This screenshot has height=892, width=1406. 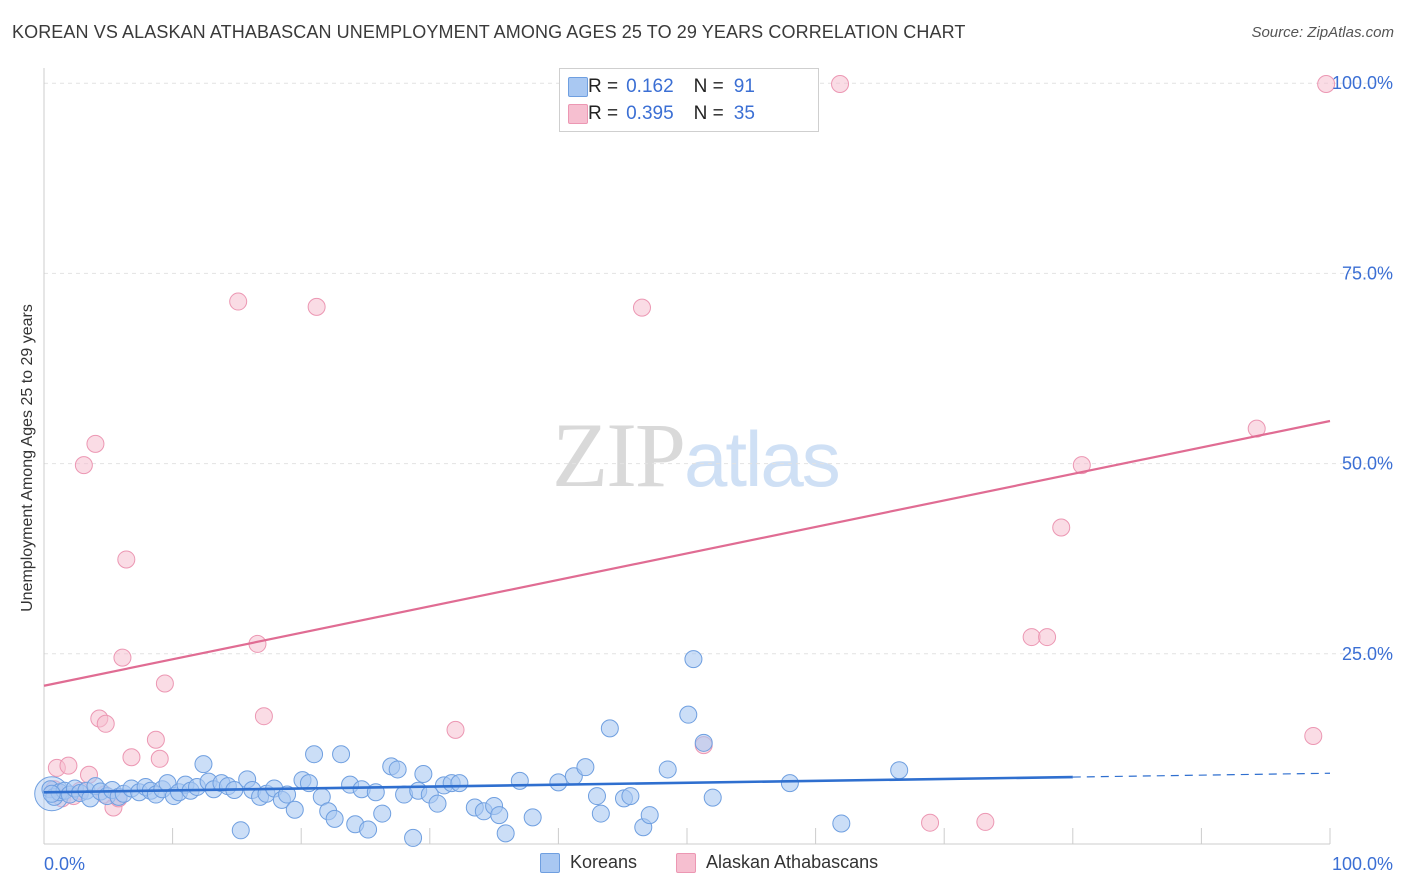 I want to click on x-tick-label: 100.0%, so click(x=1362, y=864).